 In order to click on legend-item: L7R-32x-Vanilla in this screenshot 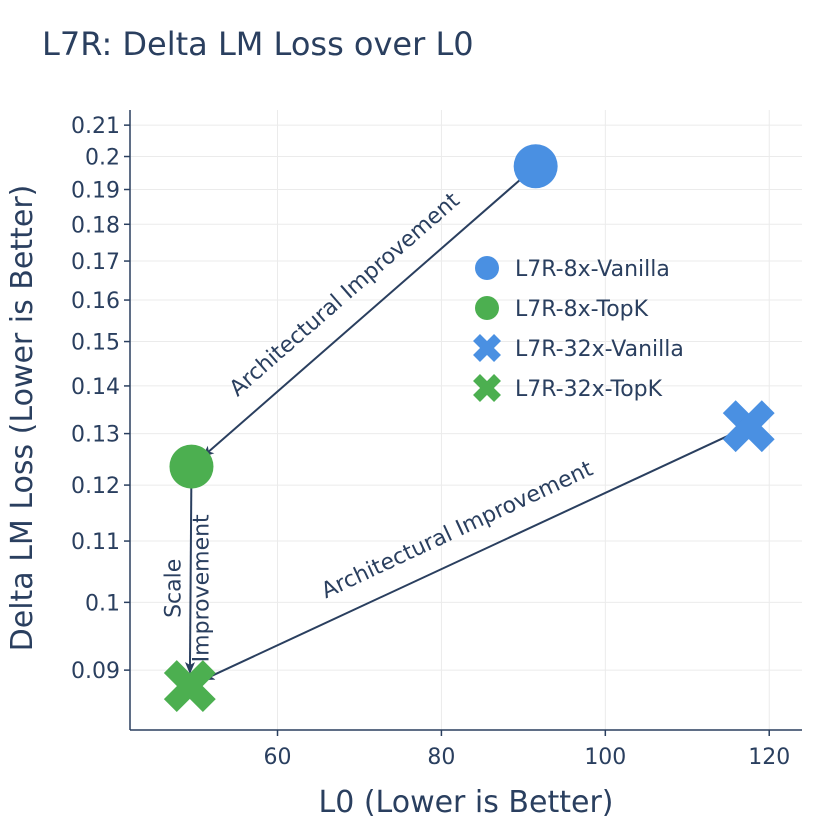, I will do `click(578, 348)`.